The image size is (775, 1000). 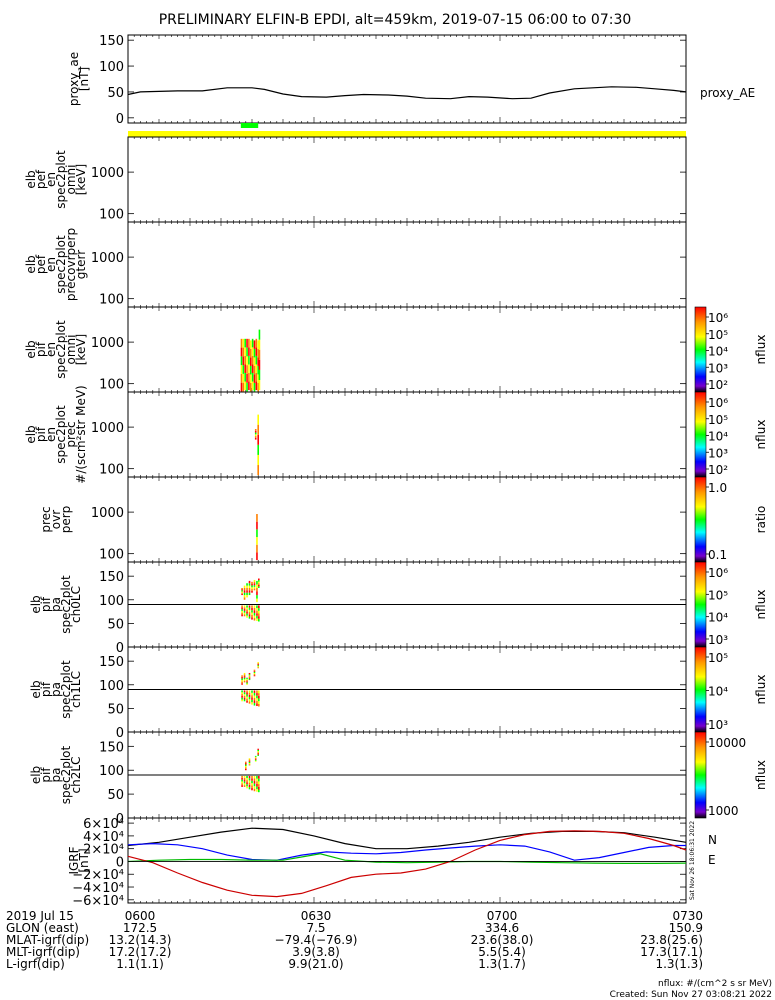 I want to click on series-line-Z, so click(x=407, y=864).